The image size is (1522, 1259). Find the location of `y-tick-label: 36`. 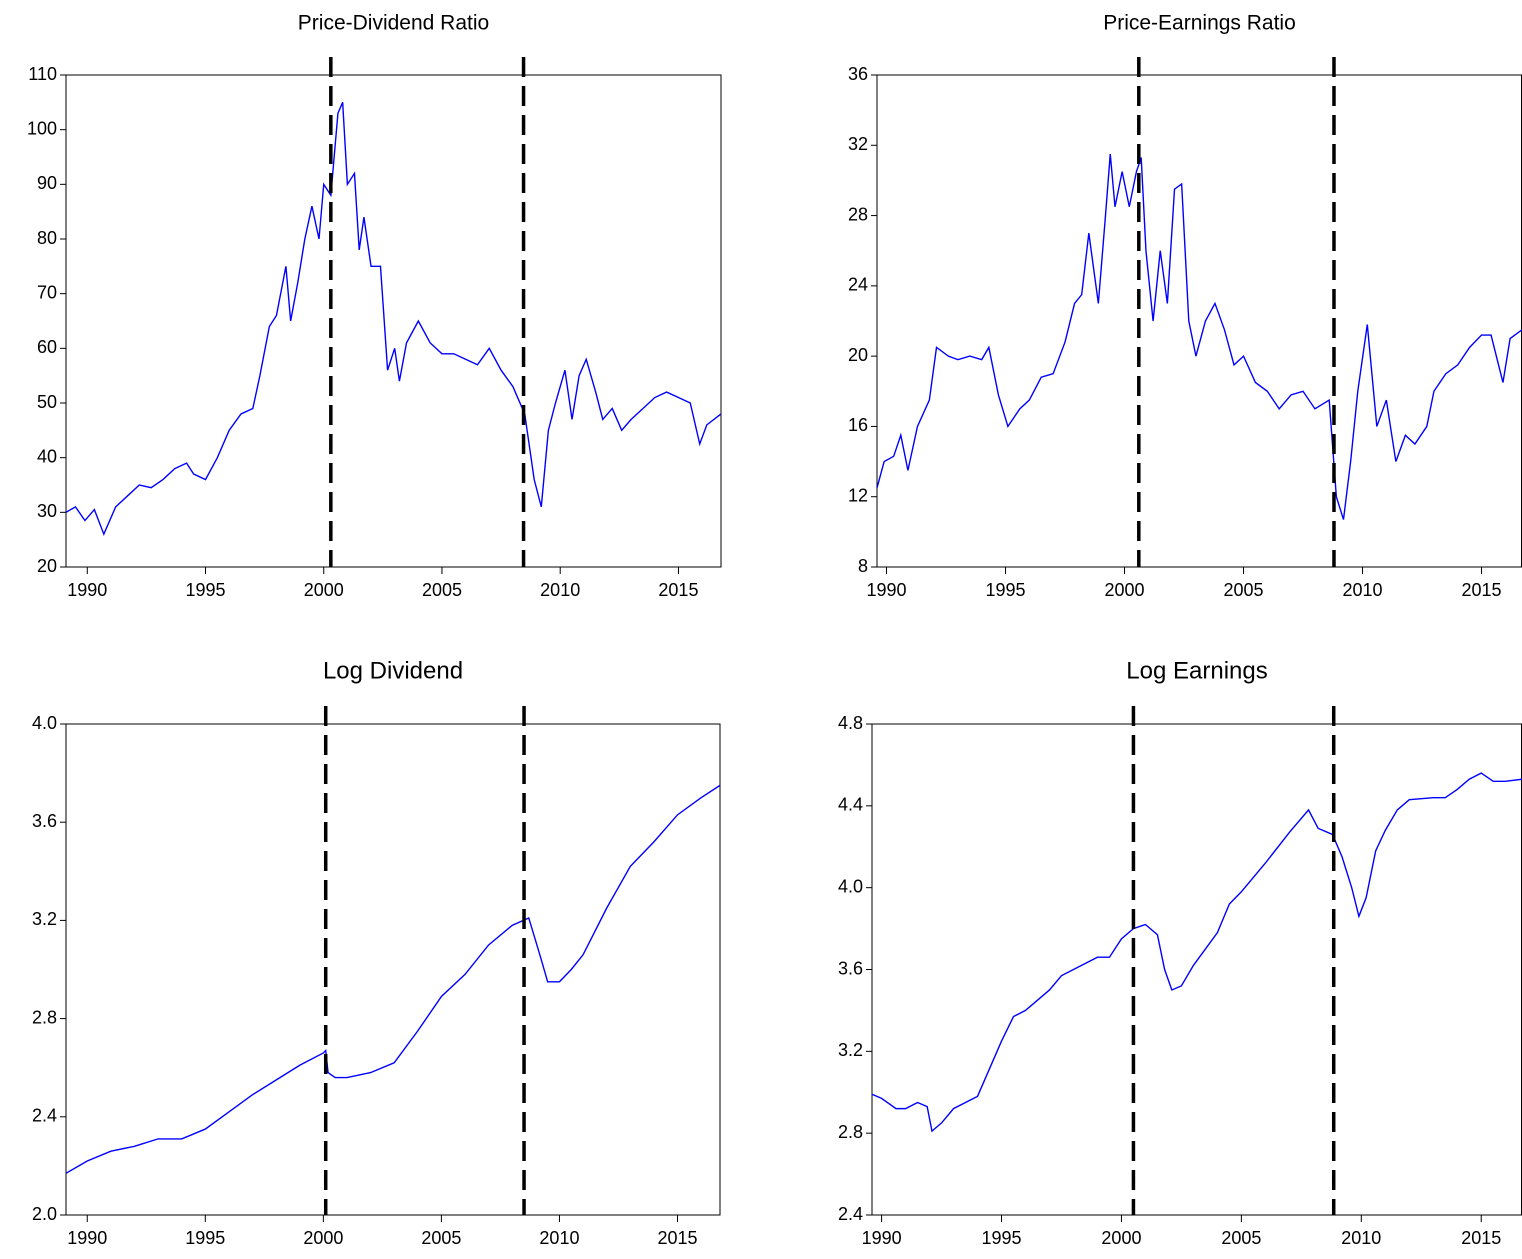

y-tick-label: 36 is located at coordinates (858, 74).